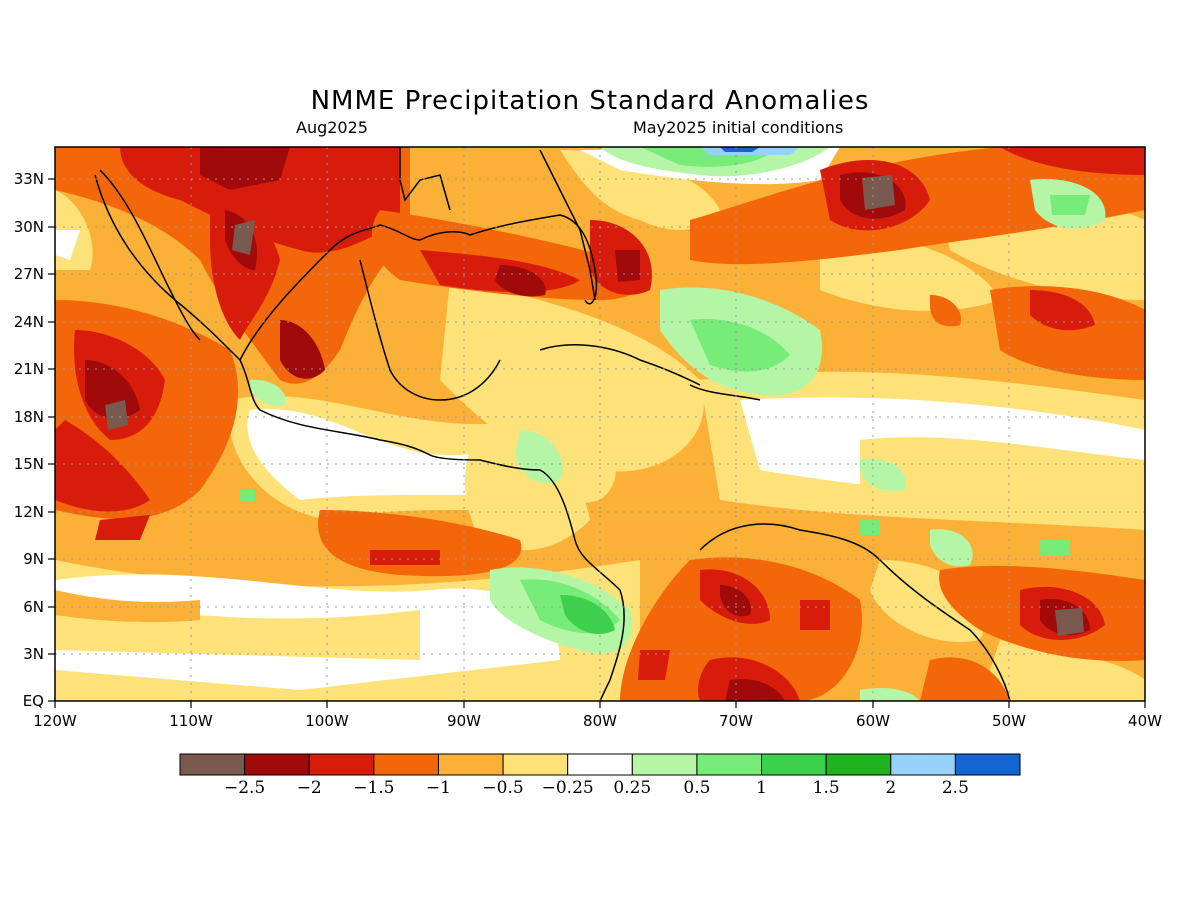 The image size is (1200, 900). I want to click on lon-label: 100W, so click(327, 721).